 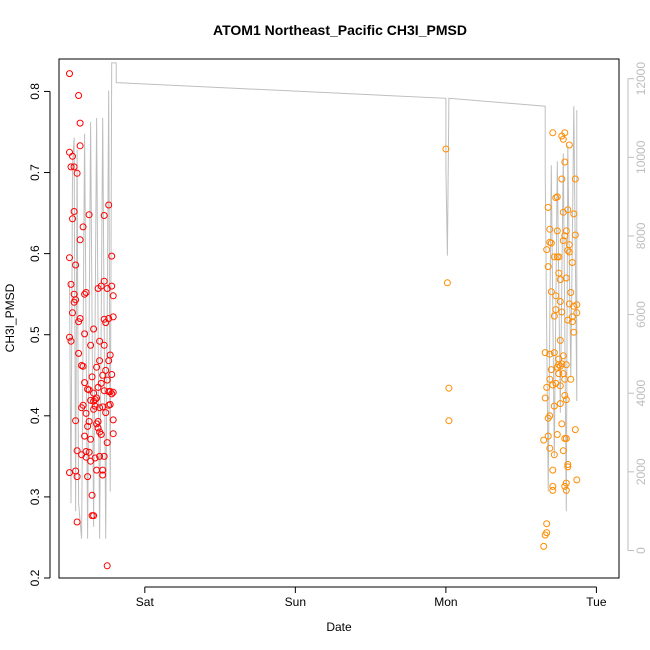 What do you see at coordinates (445, 602) in the screenshot?
I see `x-tick-label-2: Mon` at bounding box center [445, 602].